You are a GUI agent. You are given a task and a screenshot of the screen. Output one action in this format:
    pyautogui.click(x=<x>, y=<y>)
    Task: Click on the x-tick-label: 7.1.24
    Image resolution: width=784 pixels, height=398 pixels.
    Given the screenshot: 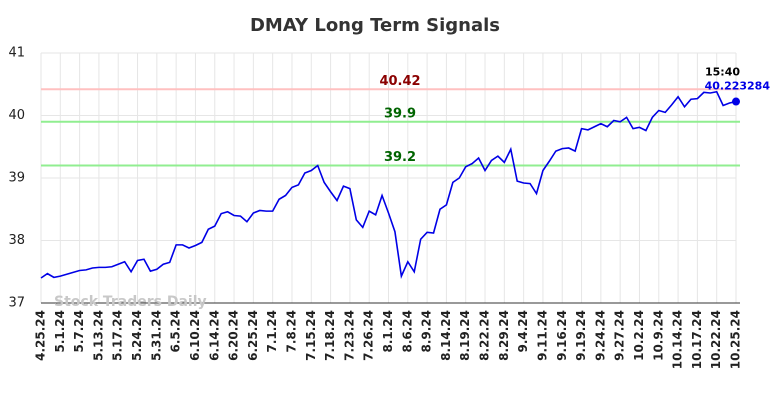 What is the action you would take?
    pyautogui.click(x=272, y=331)
    